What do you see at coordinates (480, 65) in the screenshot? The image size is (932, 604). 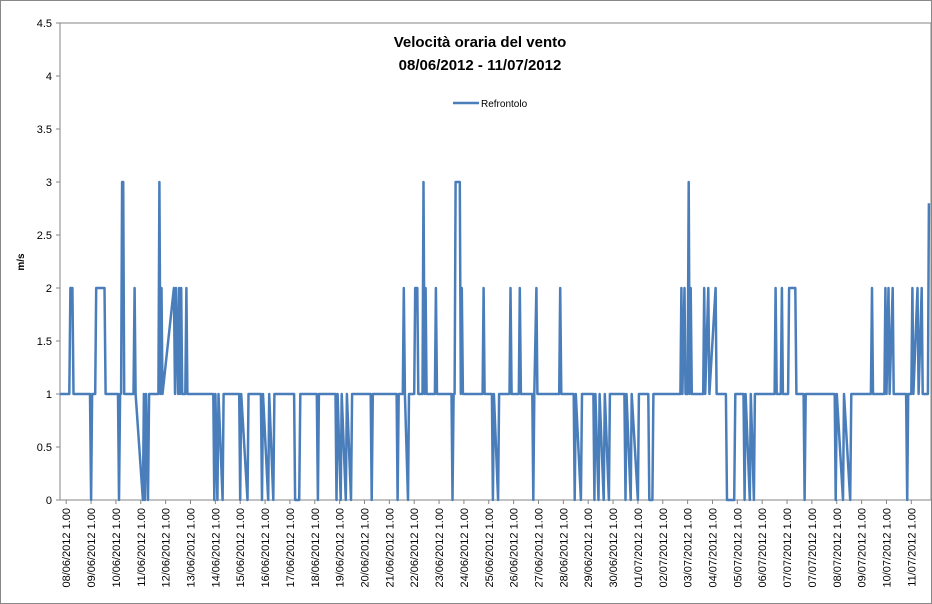 I see `chart-subtitle: 08/06/2012 - 11/07/2012` at bounding box center [480, 65].